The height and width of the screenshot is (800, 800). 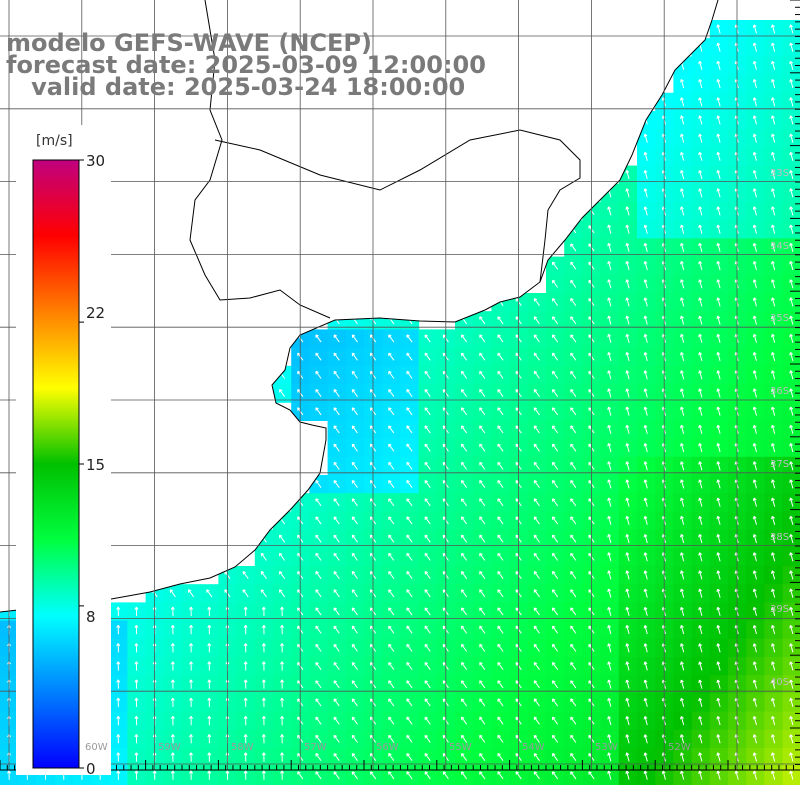 What do you see at coordinates (780, 246) in the screenshot?
I see `lat-label: 34S` at bounding box center [780, 246].